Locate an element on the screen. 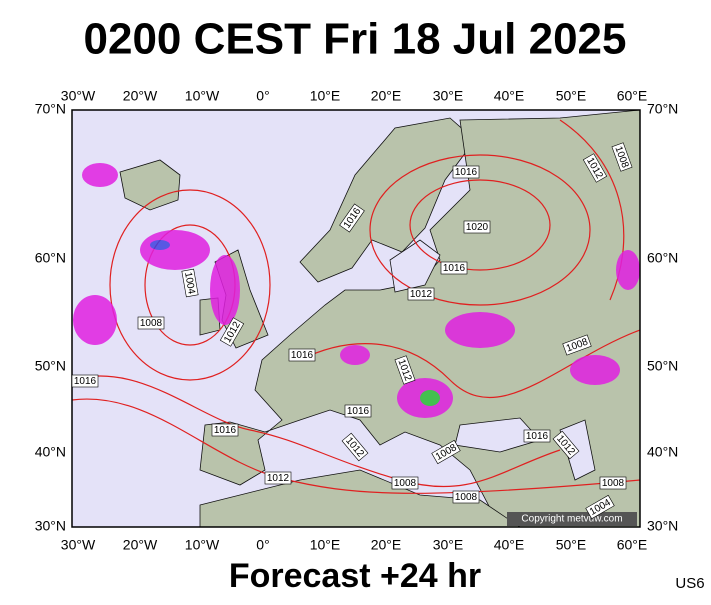 Image resolution: width=711 pixels, height=605 pixels. isobar-label-text: 1004 is located at coordinates (189, 283).